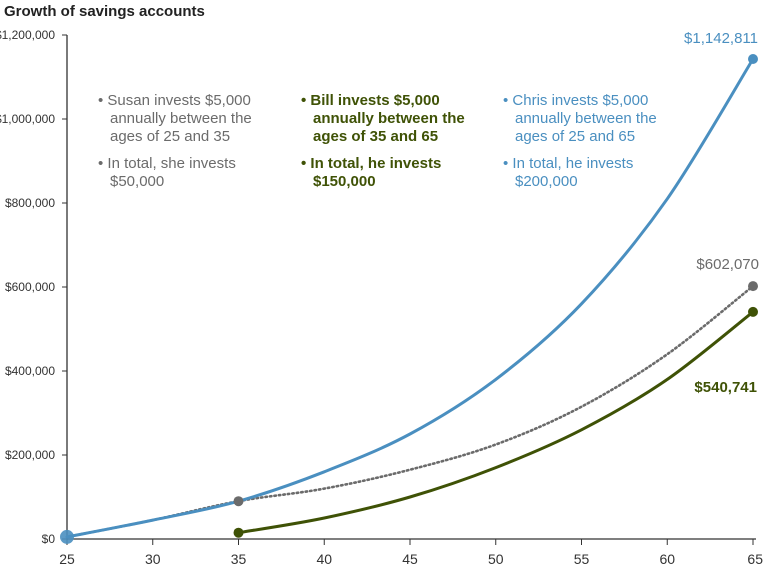 The height and width of the screenshot is (575, 764). I want to click on y-tick-label: $200,000, so click(30, 455).